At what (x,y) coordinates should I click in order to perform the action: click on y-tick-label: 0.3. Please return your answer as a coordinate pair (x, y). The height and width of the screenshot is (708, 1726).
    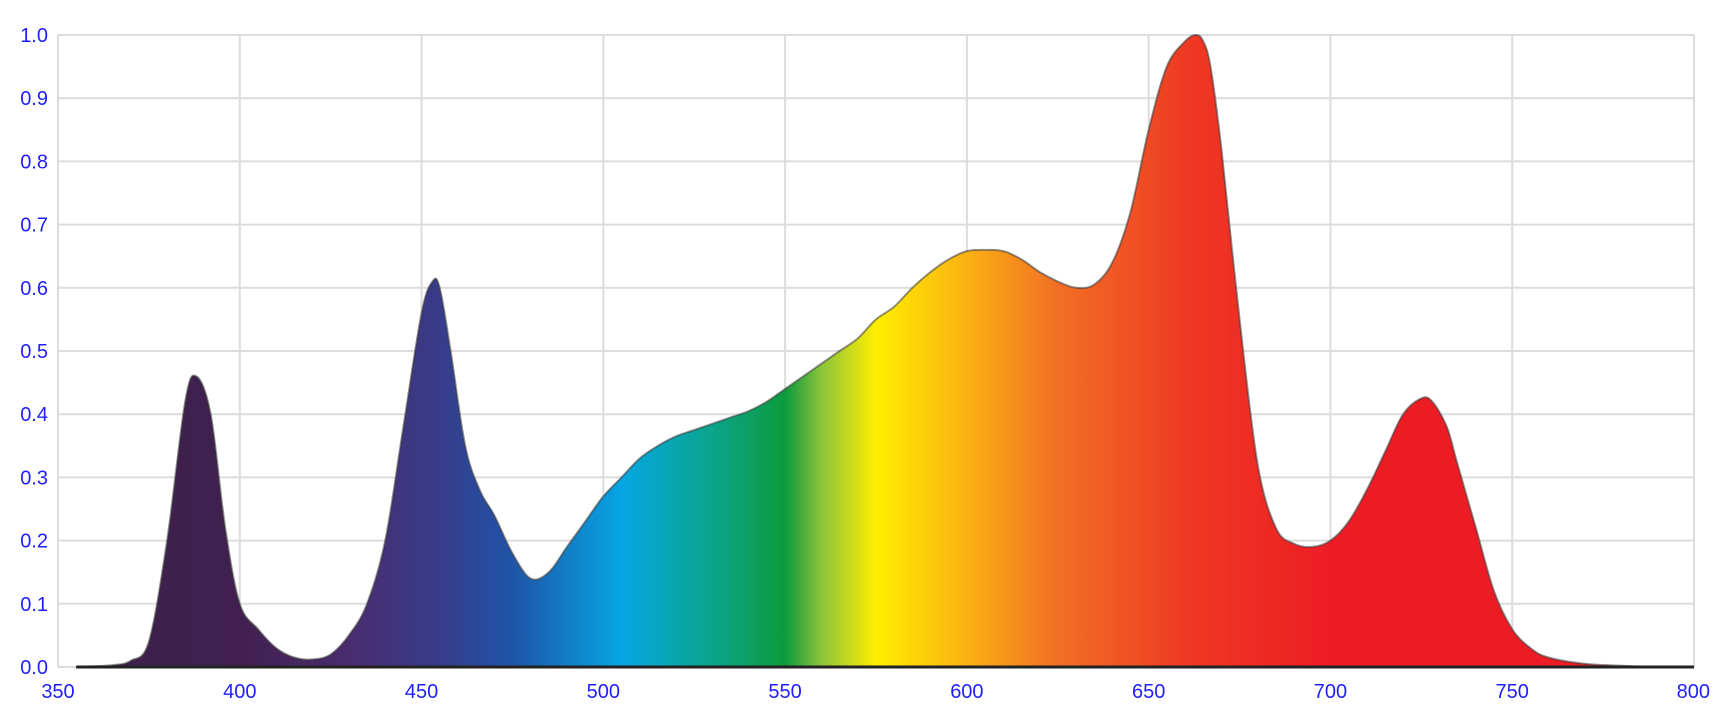
    Looking at the image, I should click on (34, 478).